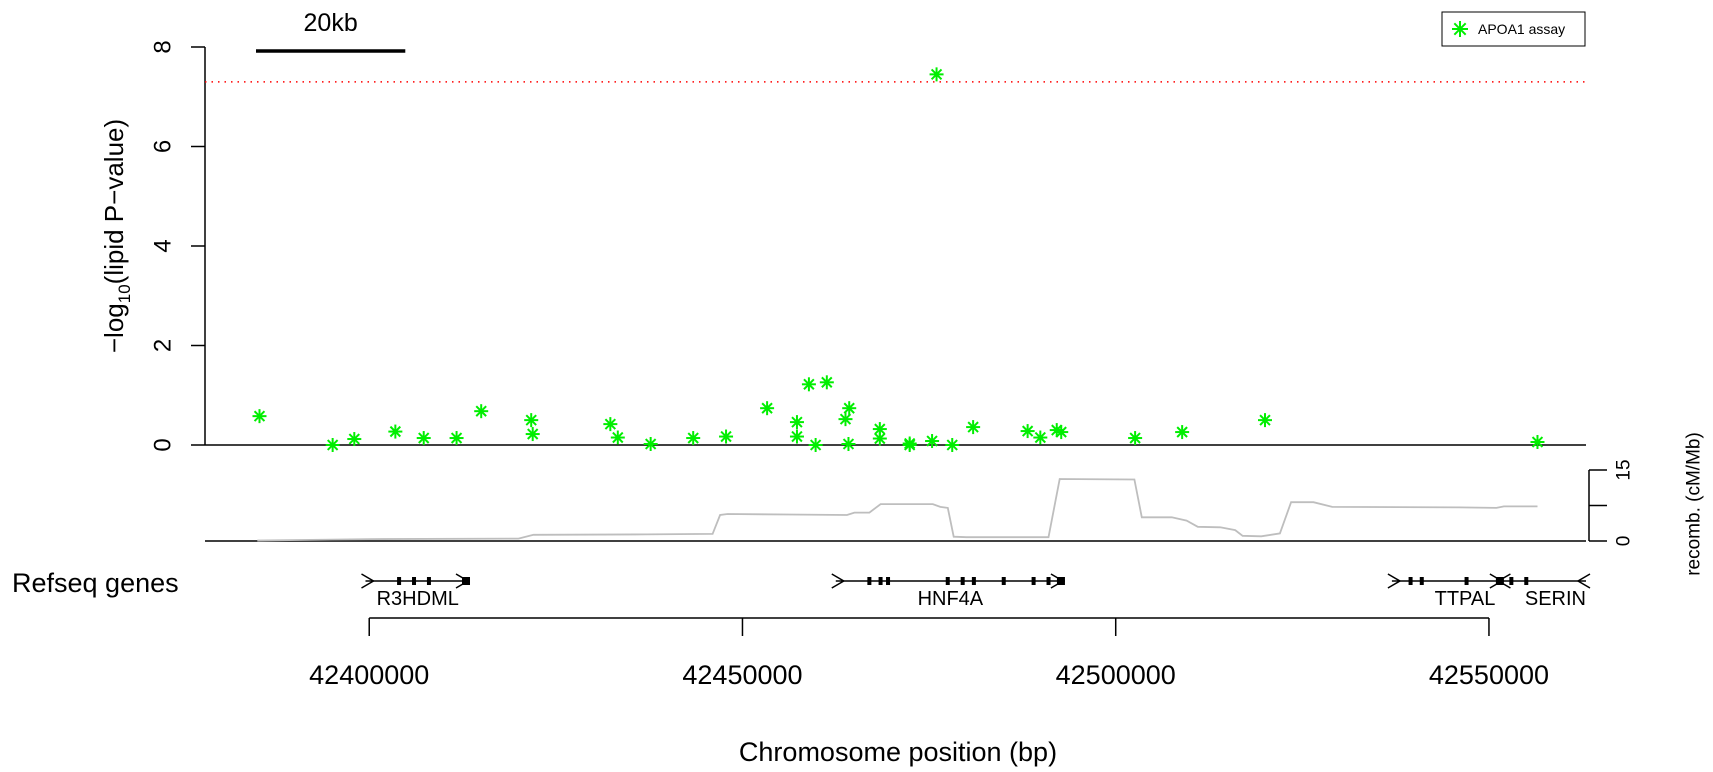 This screenshot has height=772, width=1713. I want to click on y-tick-label: 4, so click(163, 245).